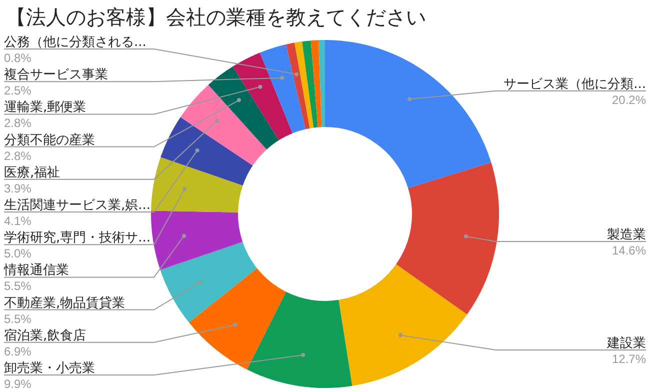 This screenshot has width=650, height=392. I want to click on data-label: 4.1%, so click(18, 221).